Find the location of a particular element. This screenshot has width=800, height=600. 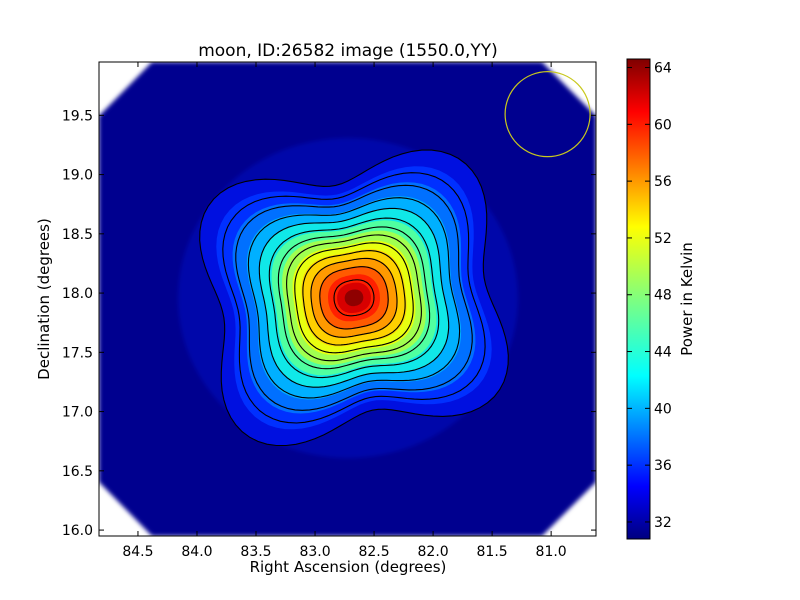

x-tick-label: 82.5 is located at coordinates (373, 552).